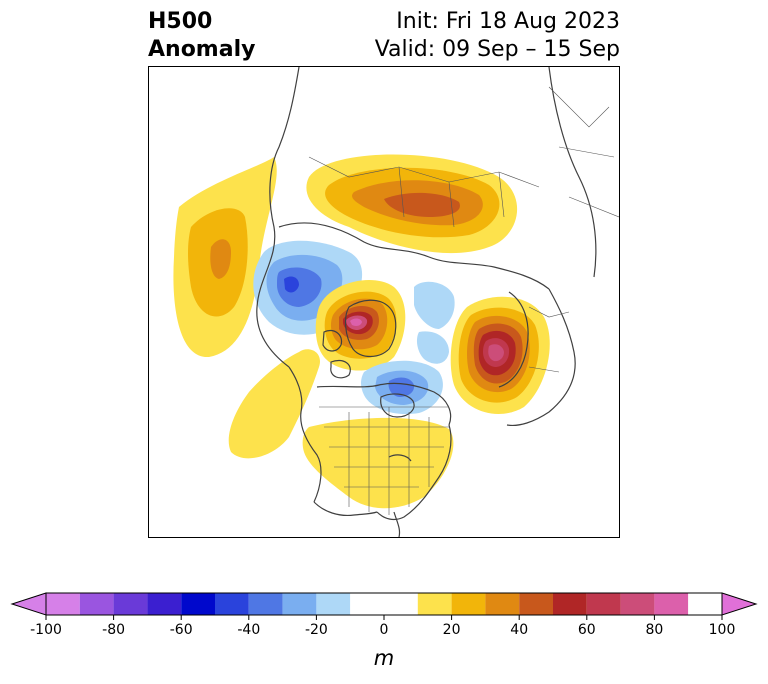 The height and width of the screenshot is (684, 768). I want to click on anomaly-conus-positive, so click(378, 463).